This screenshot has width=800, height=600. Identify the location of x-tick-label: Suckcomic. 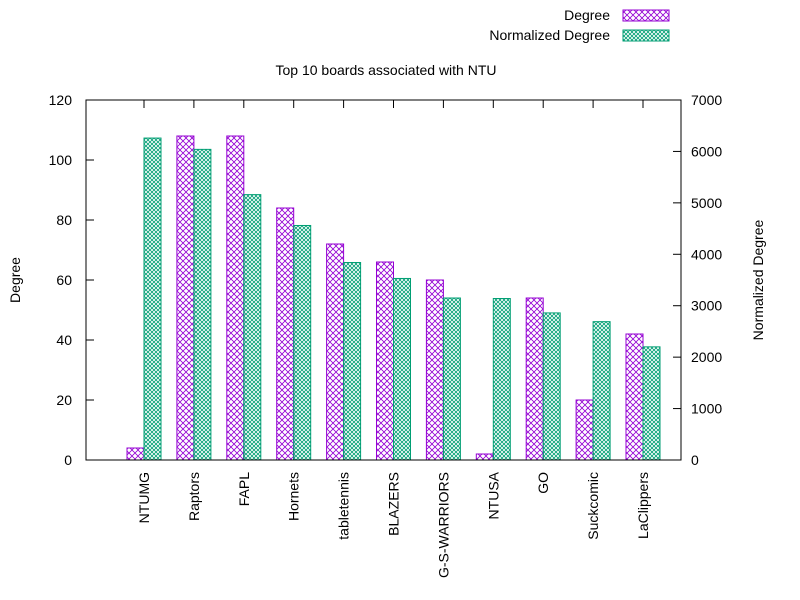
(593, 506).